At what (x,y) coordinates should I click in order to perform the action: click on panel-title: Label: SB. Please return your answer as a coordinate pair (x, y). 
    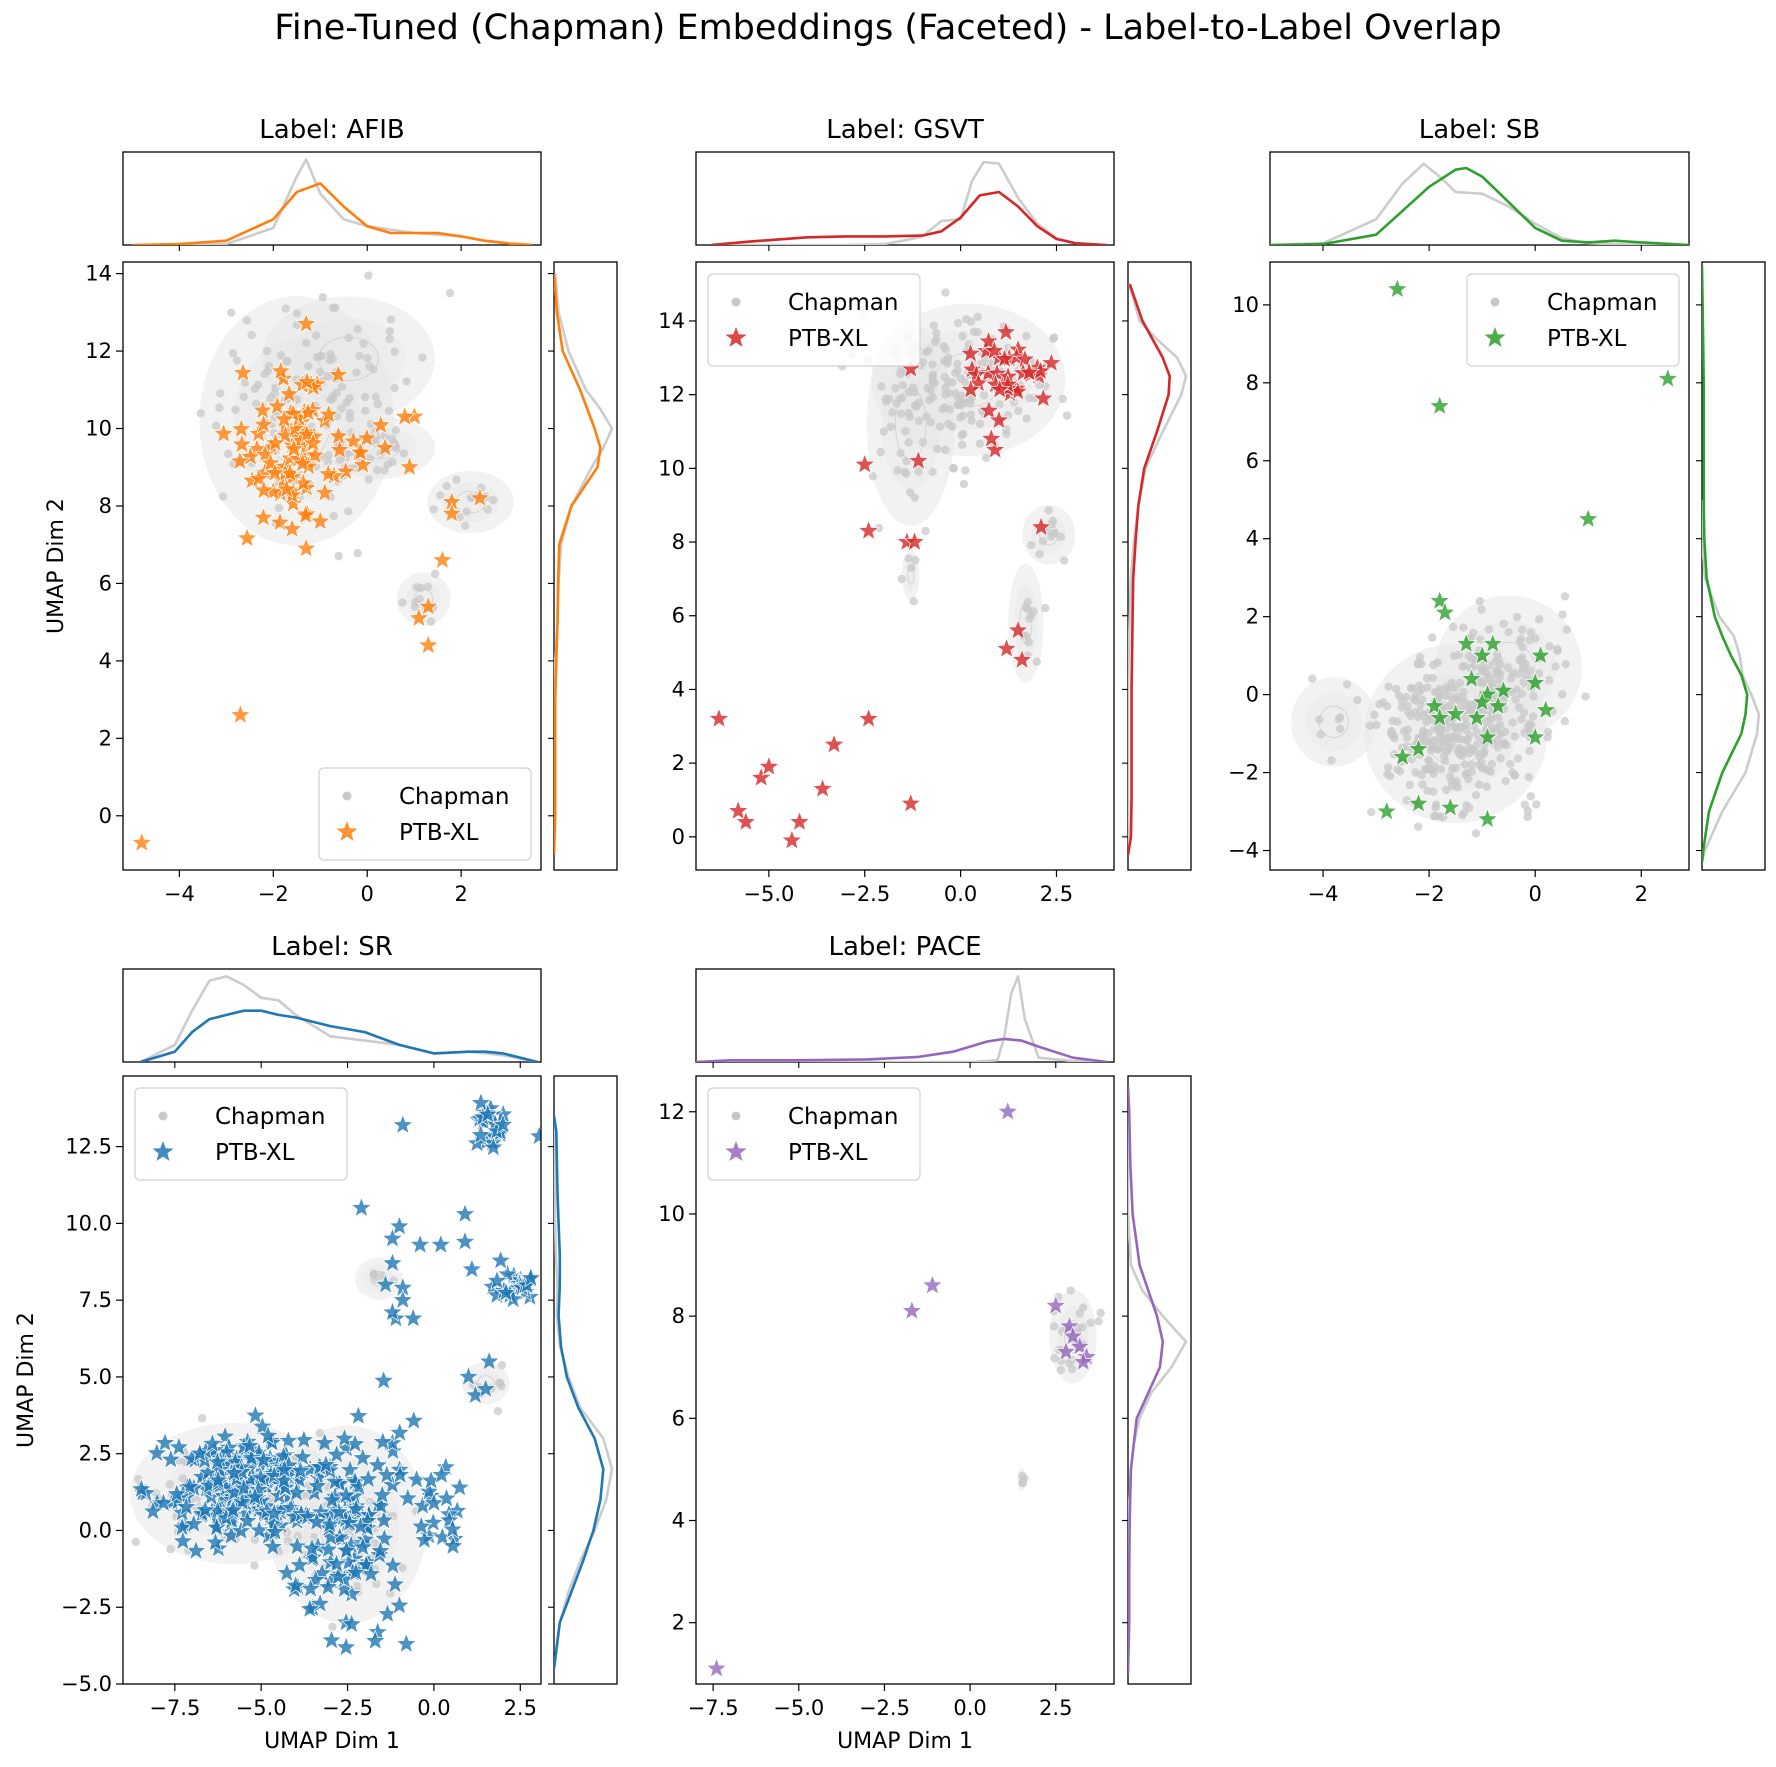
    Looking at the image, I should click on (1480, 130).